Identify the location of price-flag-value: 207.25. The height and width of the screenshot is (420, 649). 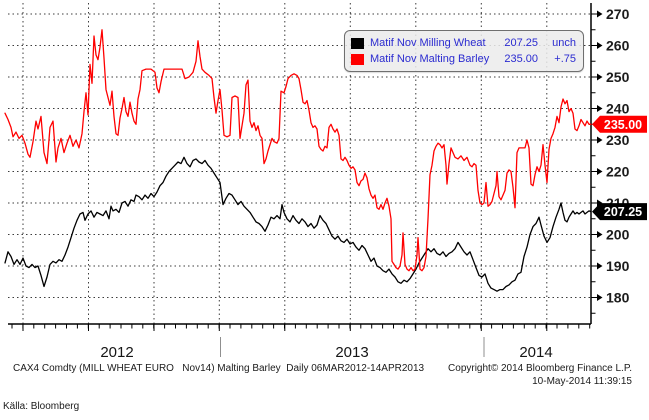
(623, 212).